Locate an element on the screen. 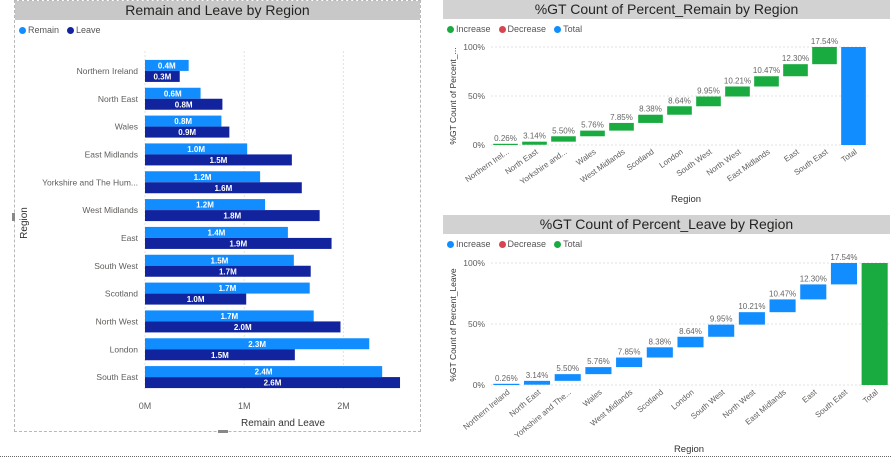 The height and width of the screenshot is (460, 891). y-tick-label: South West is located at coordinates (116, 266).